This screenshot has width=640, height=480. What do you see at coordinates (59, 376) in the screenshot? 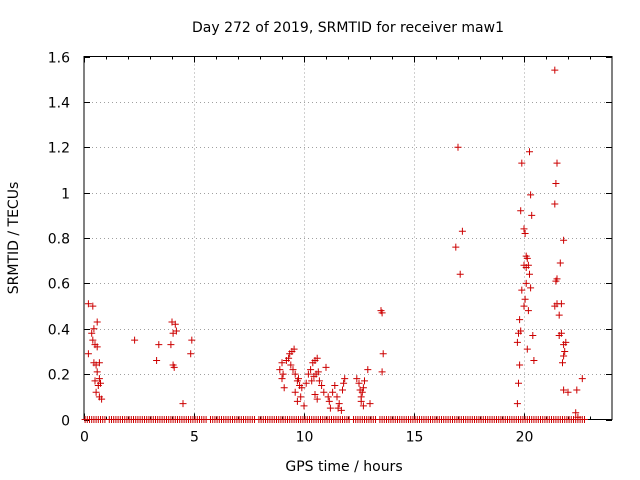
I see `y-tick-label: 0.2` at bounding box center [59, 376].